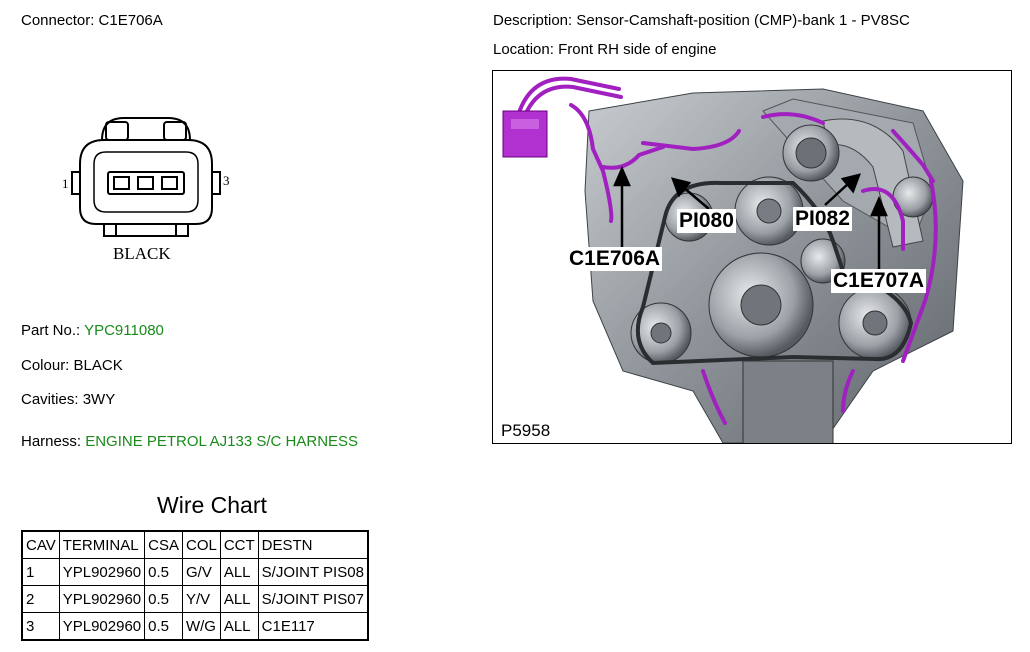 This screenshot has height=652, width=1030. I want to click on cell-destn: S/JOINT PIS07, so click(313, 599).